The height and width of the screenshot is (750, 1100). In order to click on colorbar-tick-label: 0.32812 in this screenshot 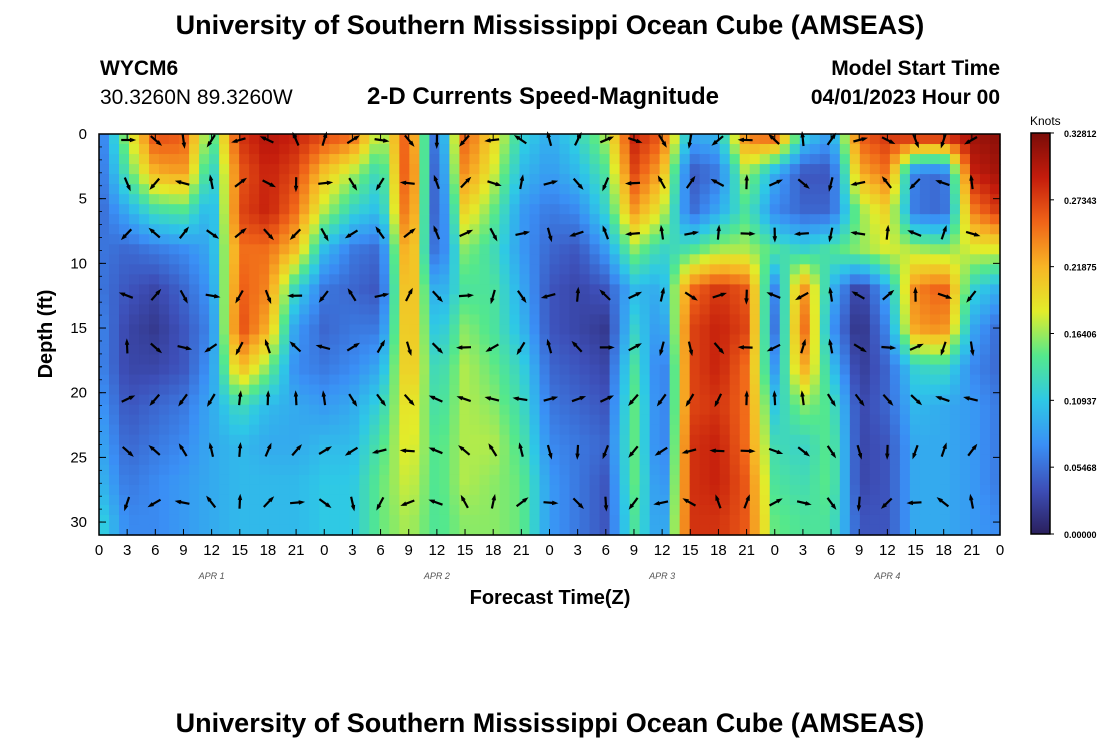, I will do `click(1080, 134)`.